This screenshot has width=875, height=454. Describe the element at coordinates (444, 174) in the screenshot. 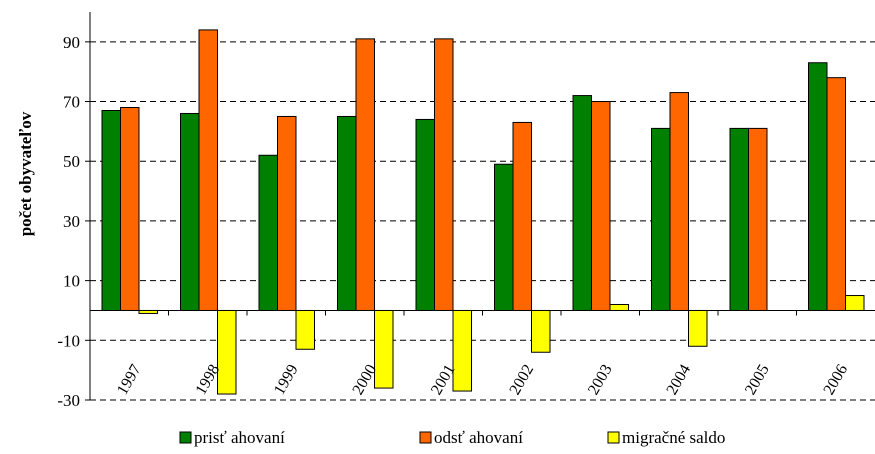

I see `bar-2-2001` at that location.